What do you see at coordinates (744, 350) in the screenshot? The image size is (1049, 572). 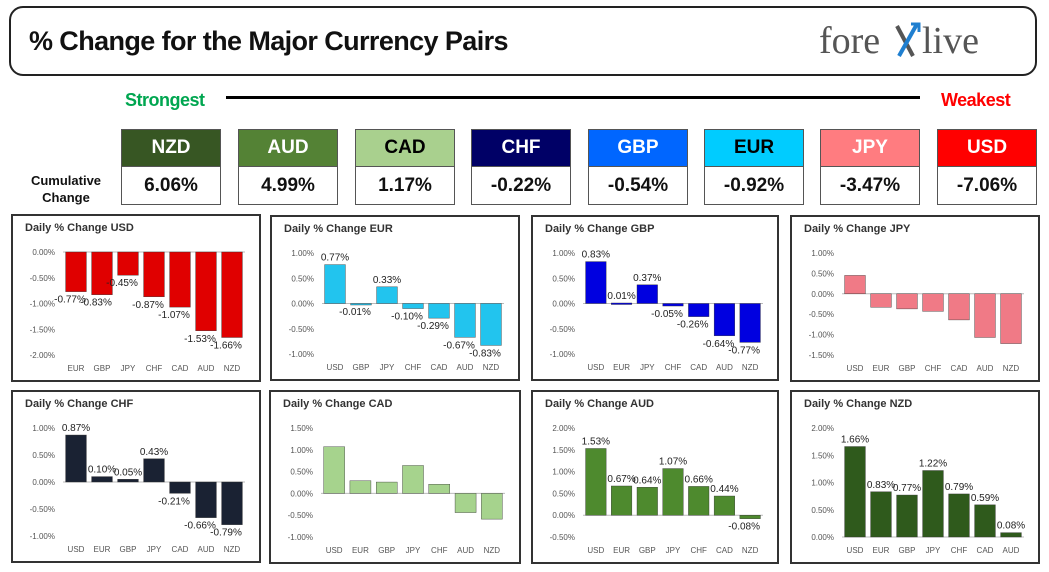 I see `data-label: -0.77%` at bounding box center [744, 350].